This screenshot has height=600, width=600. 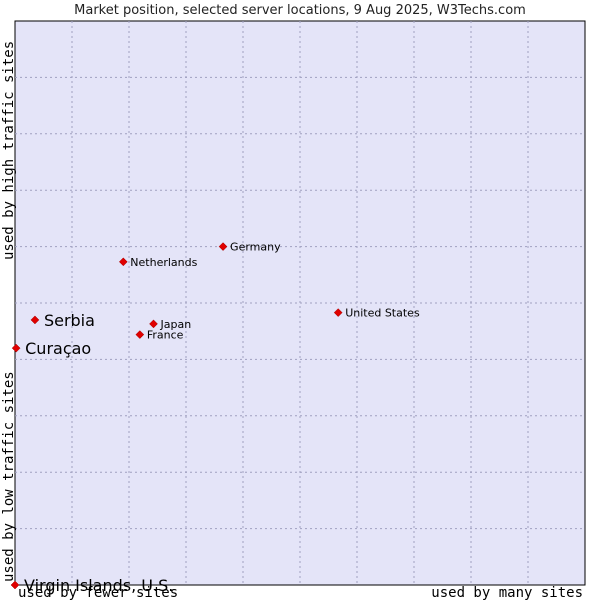 I want to click on point-marker-serbia, so click(x=35, y=320).